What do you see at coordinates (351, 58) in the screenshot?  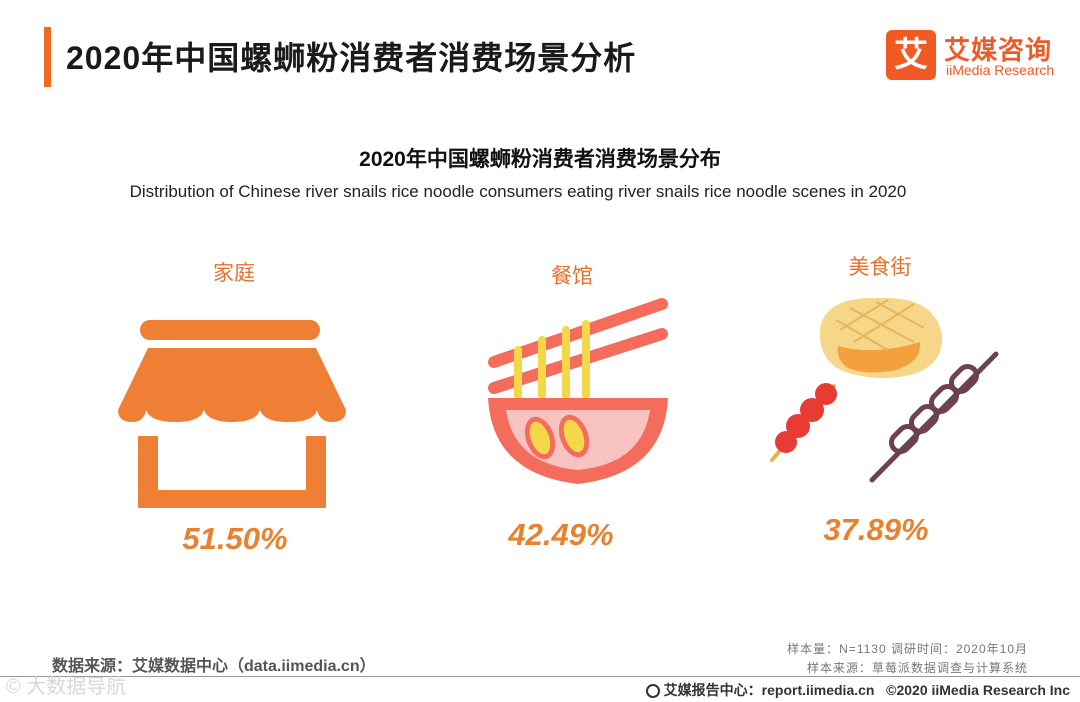 I see `page-title: 2020年中国螺蛳粉消费者消费场景分析` at bounding box center [351, 58].